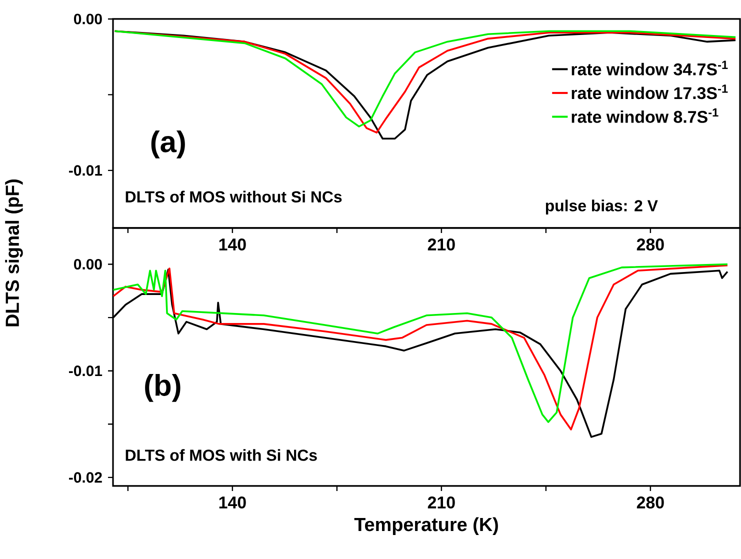 The width and height of the screenshot is (741, 559). What do you see at coordinates (426, 526) in the screenshot?
I see `x-axis-title: Temperature (K)` at bounding box center [426, 526].